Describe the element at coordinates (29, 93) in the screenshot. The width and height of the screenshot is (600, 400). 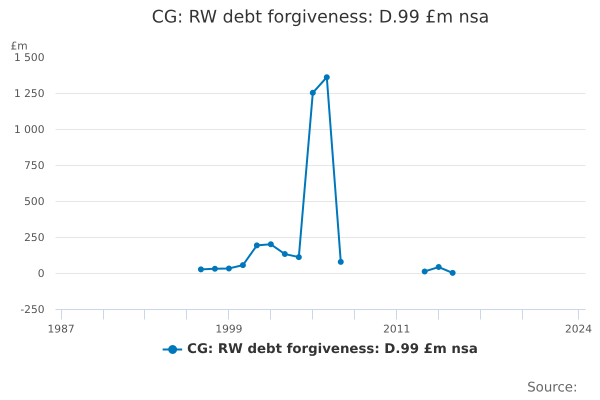
I see `y-tick-label: 1 250` at that location.